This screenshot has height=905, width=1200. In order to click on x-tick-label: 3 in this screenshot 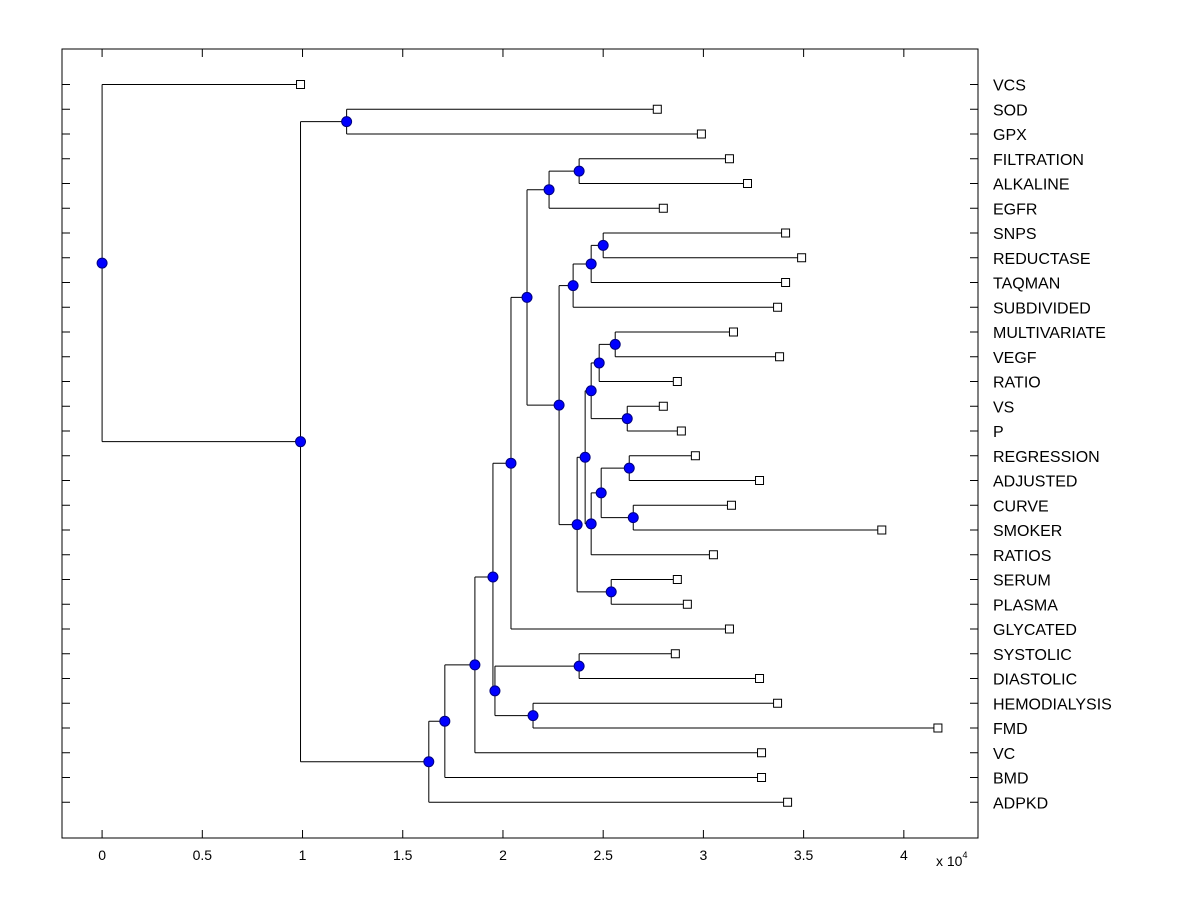, I will do `click(704, 855)`.